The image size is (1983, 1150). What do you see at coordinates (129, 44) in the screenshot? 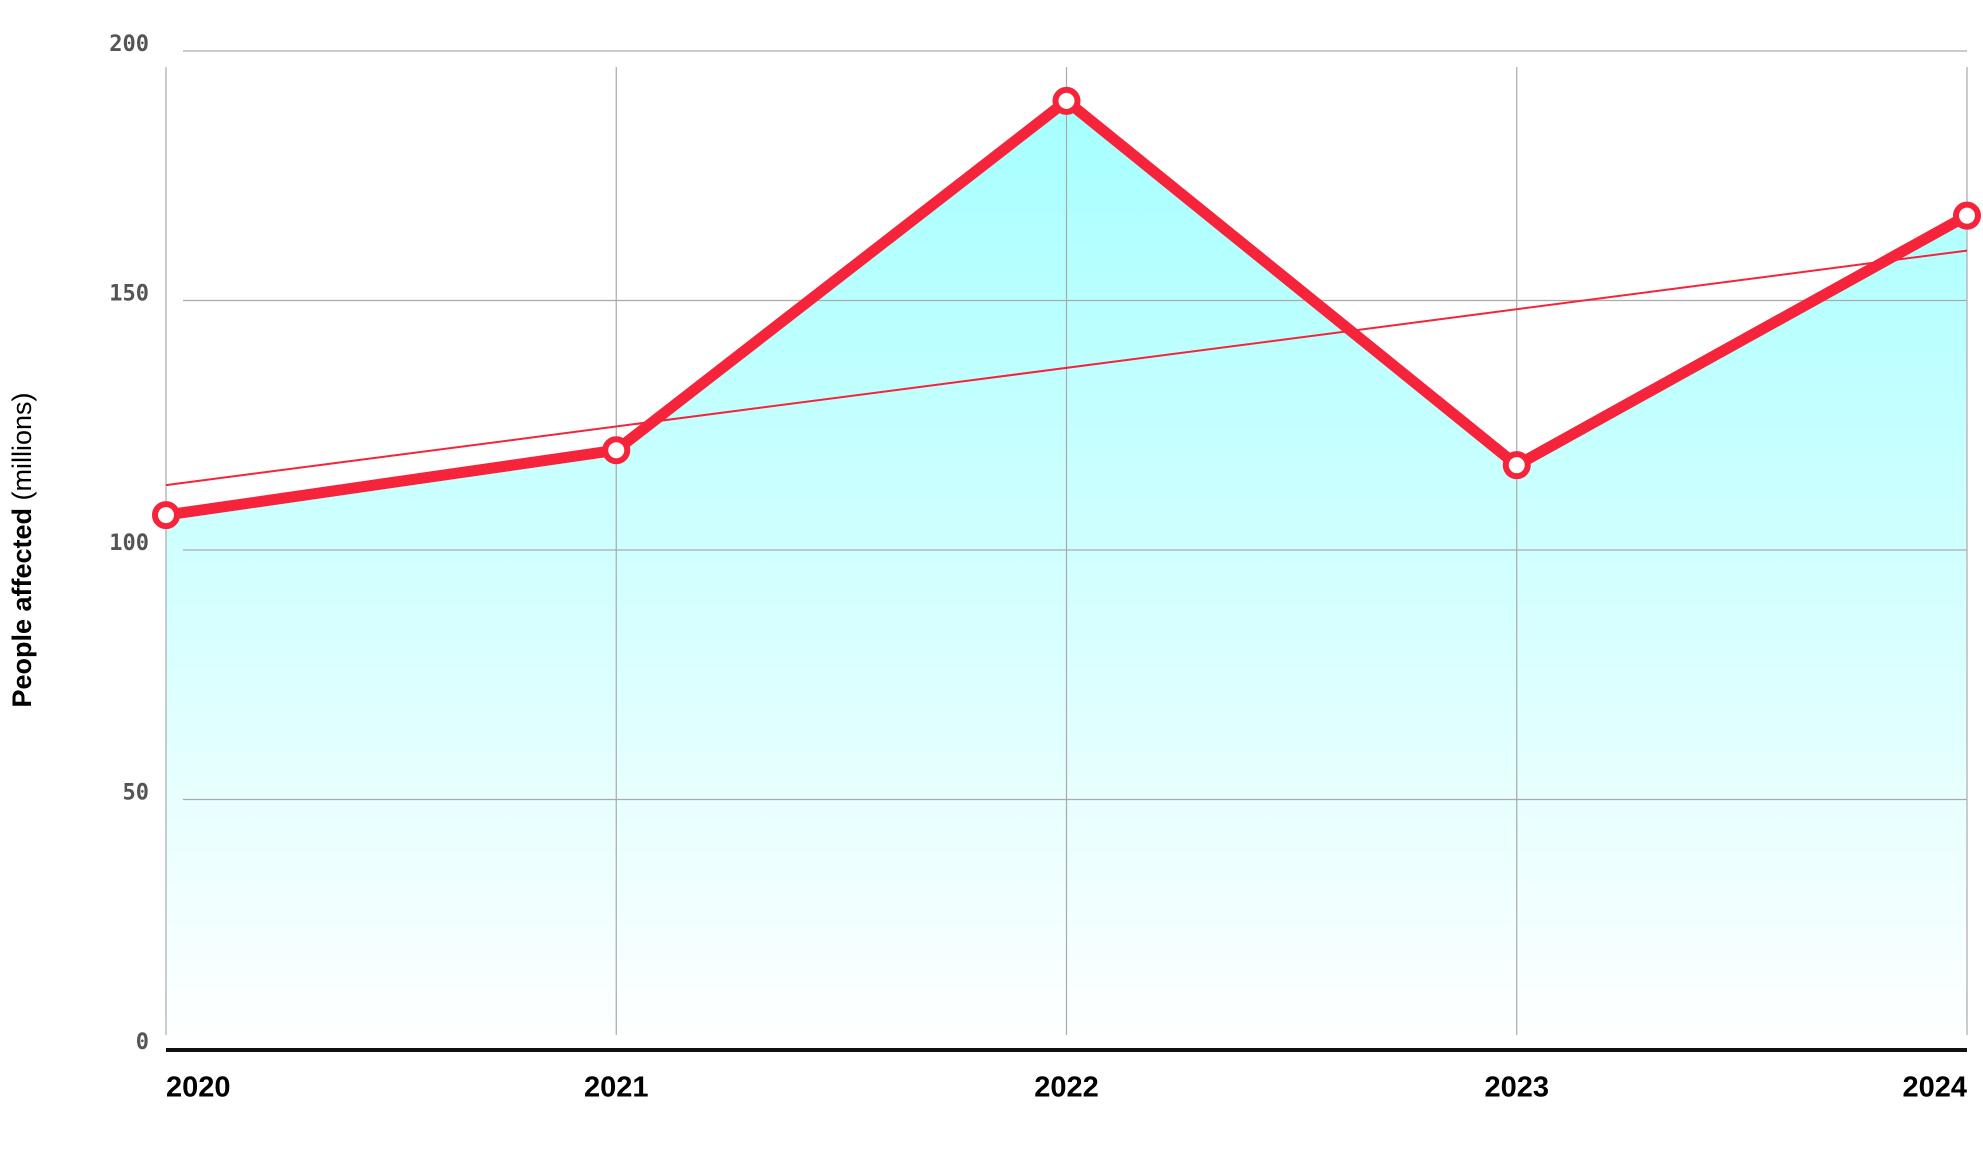
I see `y-tick-label: 200` at bounding box center [129, 44].